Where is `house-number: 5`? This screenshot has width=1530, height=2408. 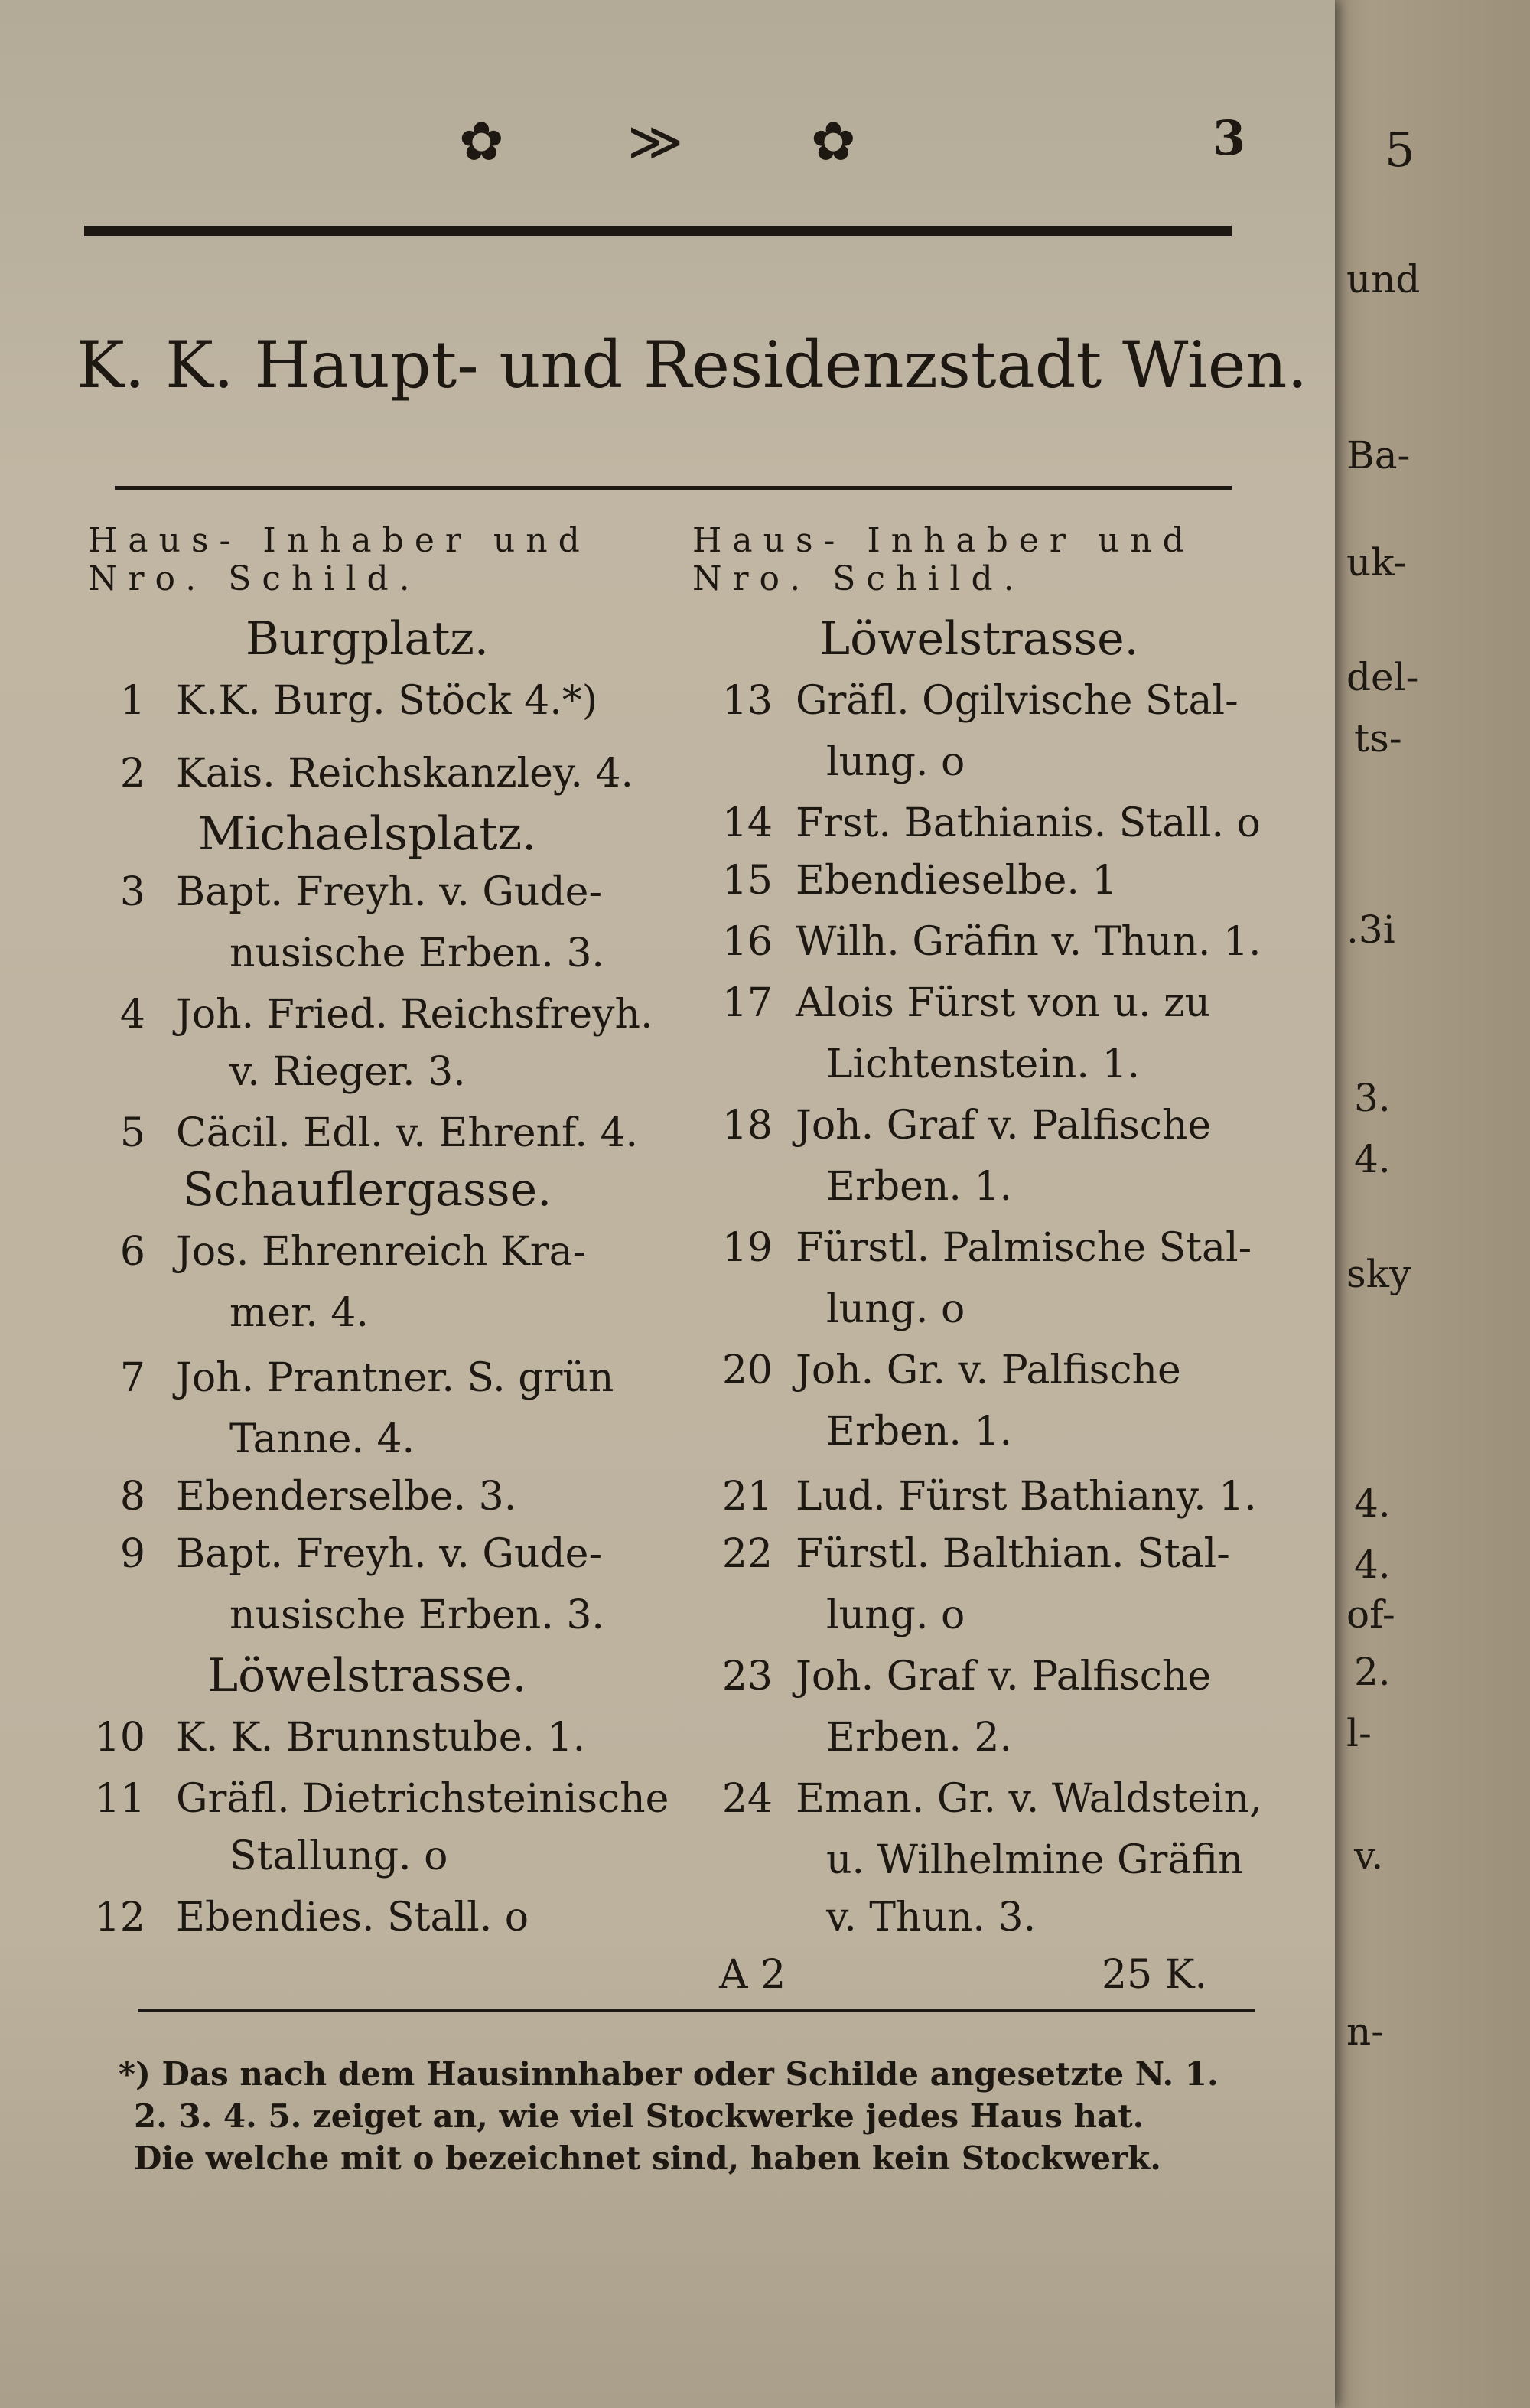 house-number: 5 is located at coordinates (132, 1133).